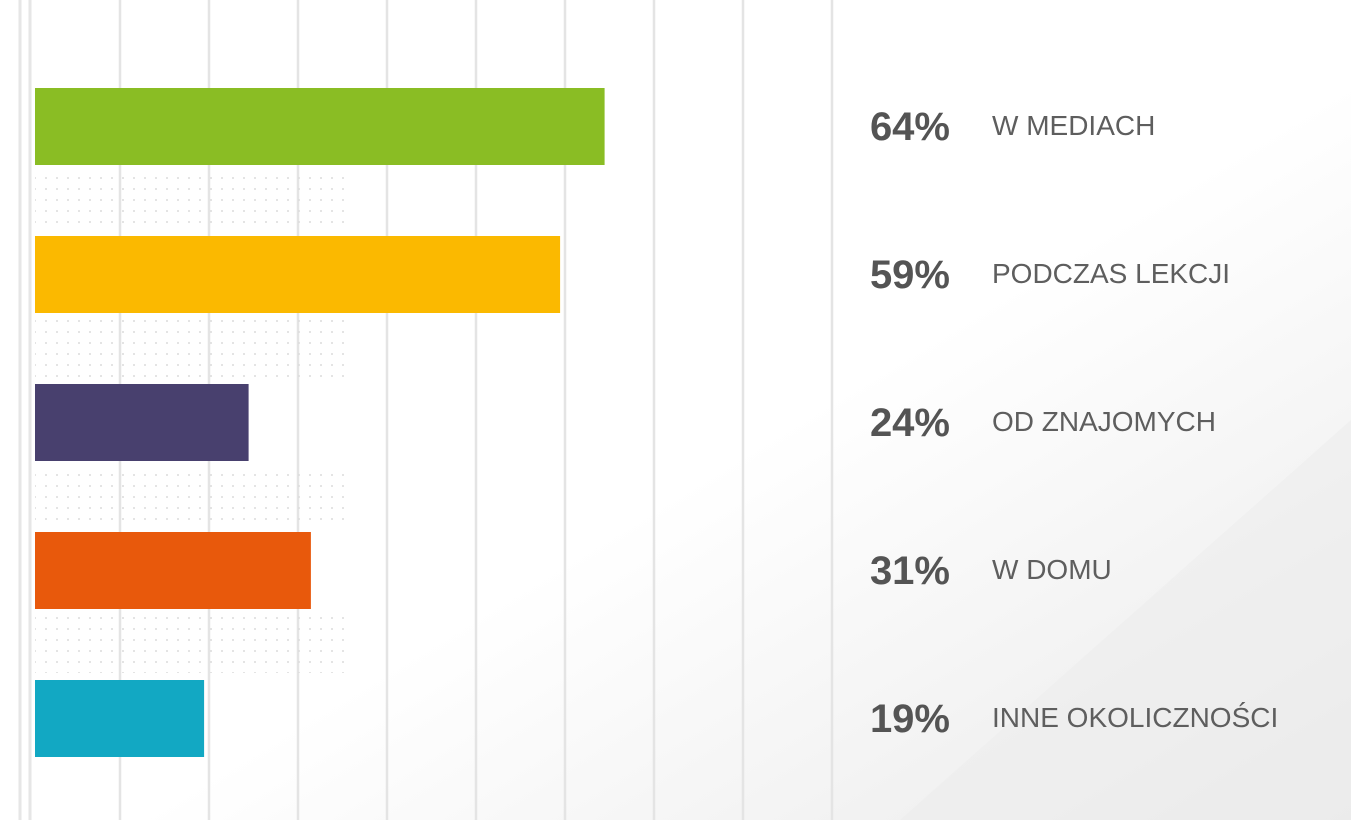 The image size is (1351, 820). Describe the element at coordinates (910, 719) in the screenshot. I see `value-label: 19%` at that location.